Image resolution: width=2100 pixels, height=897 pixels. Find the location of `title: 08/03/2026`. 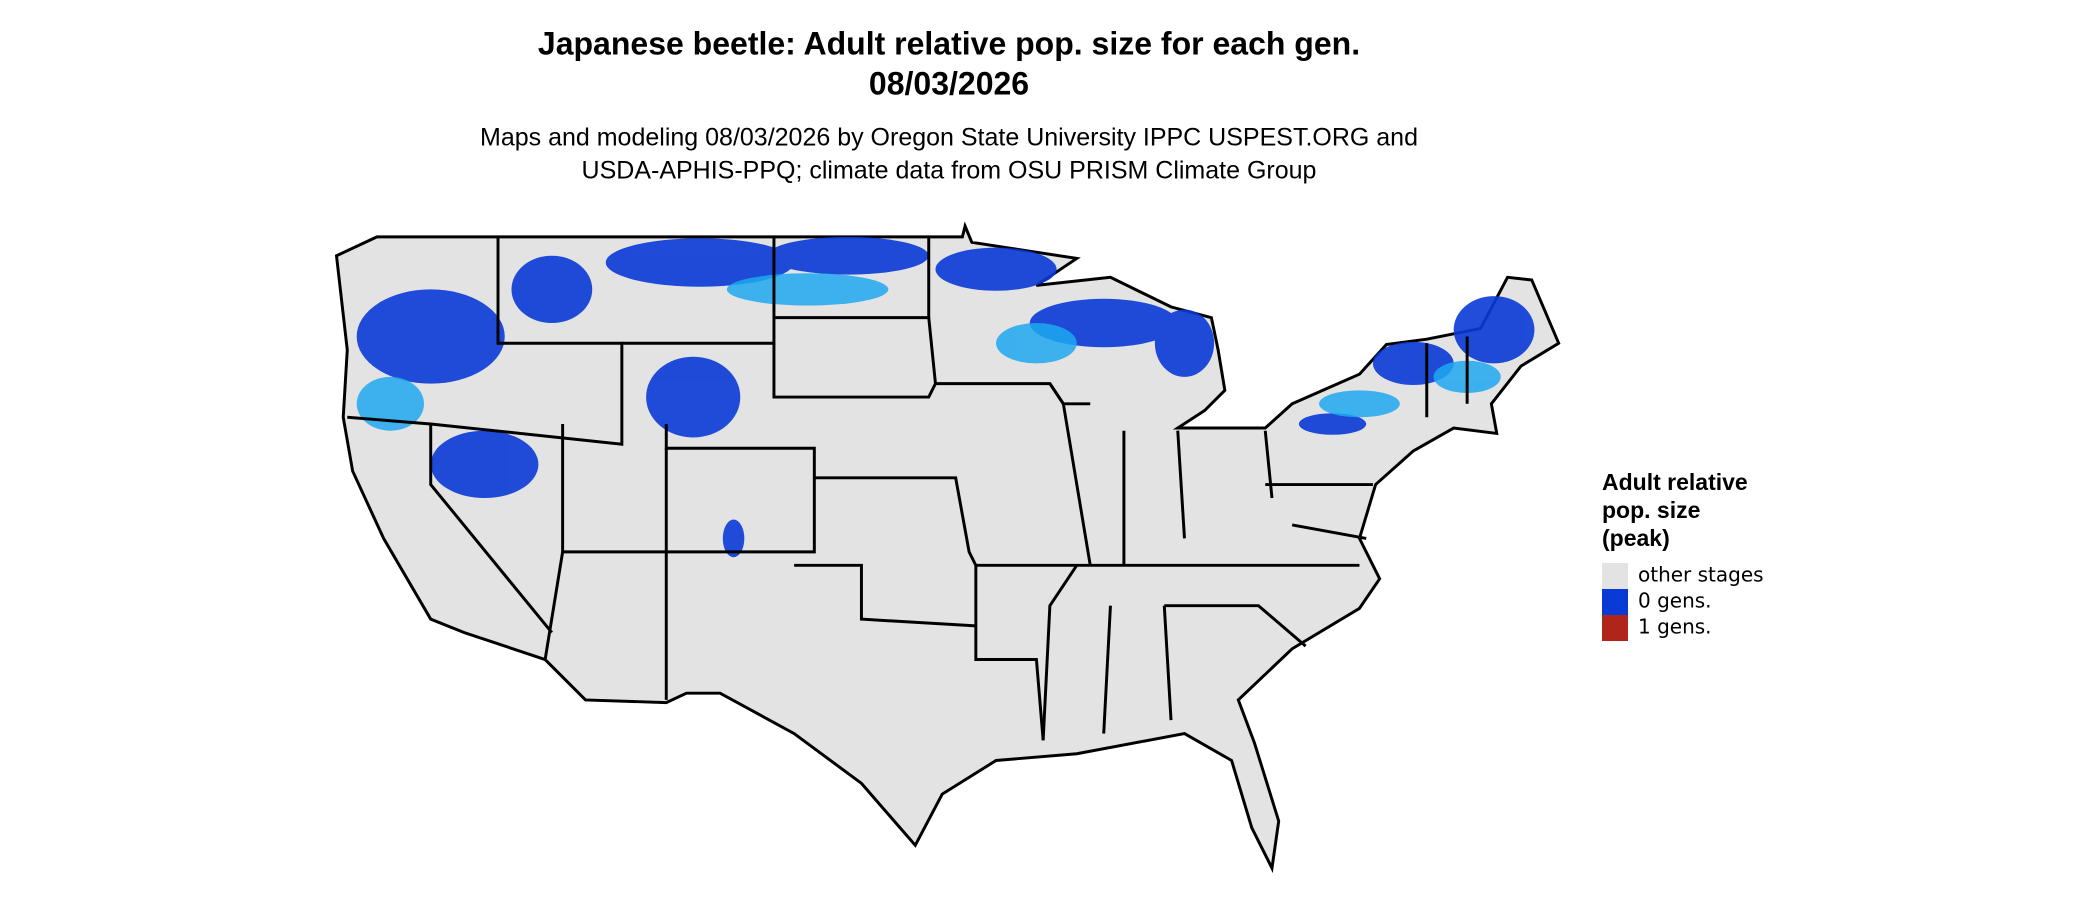

title: 08/03/2026 is located at coordinates (949, 83).